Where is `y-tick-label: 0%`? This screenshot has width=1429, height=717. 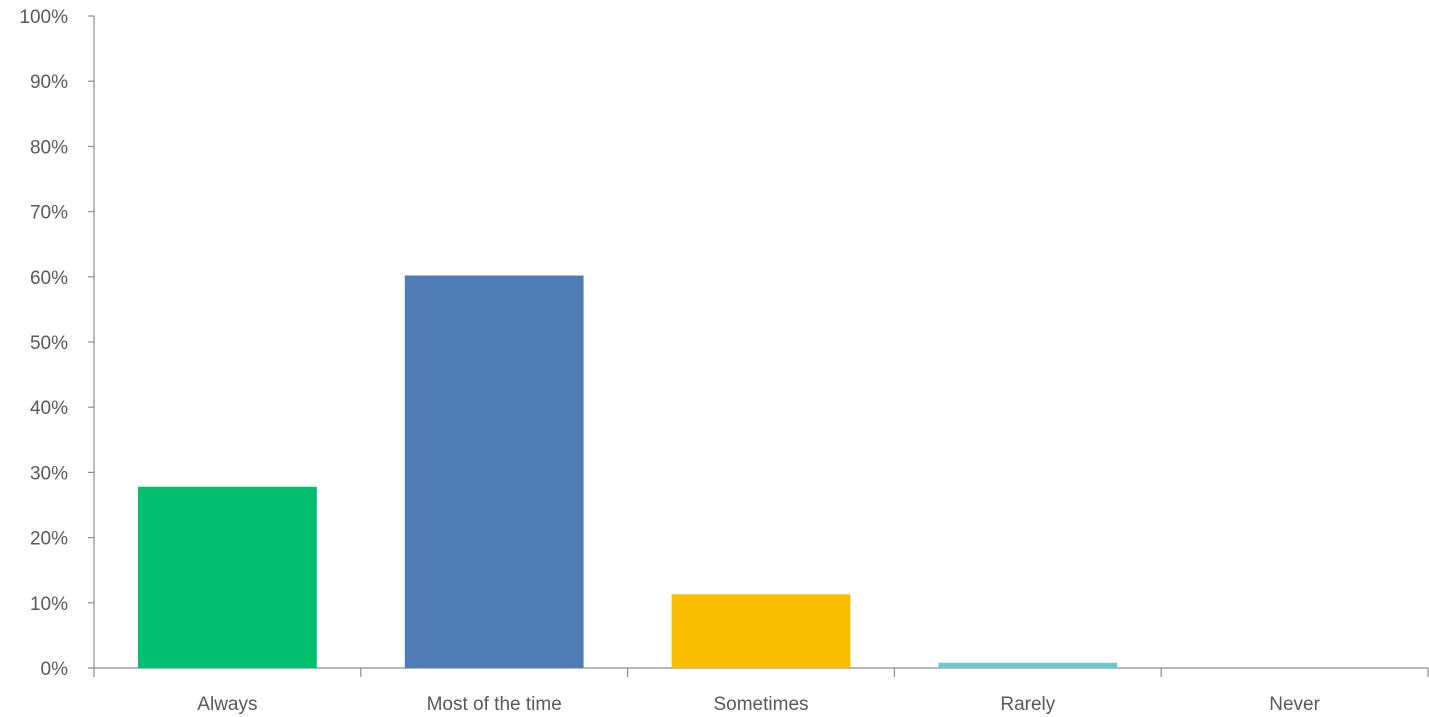 y-tick-label: 0% is located at coordinates (55, 669).